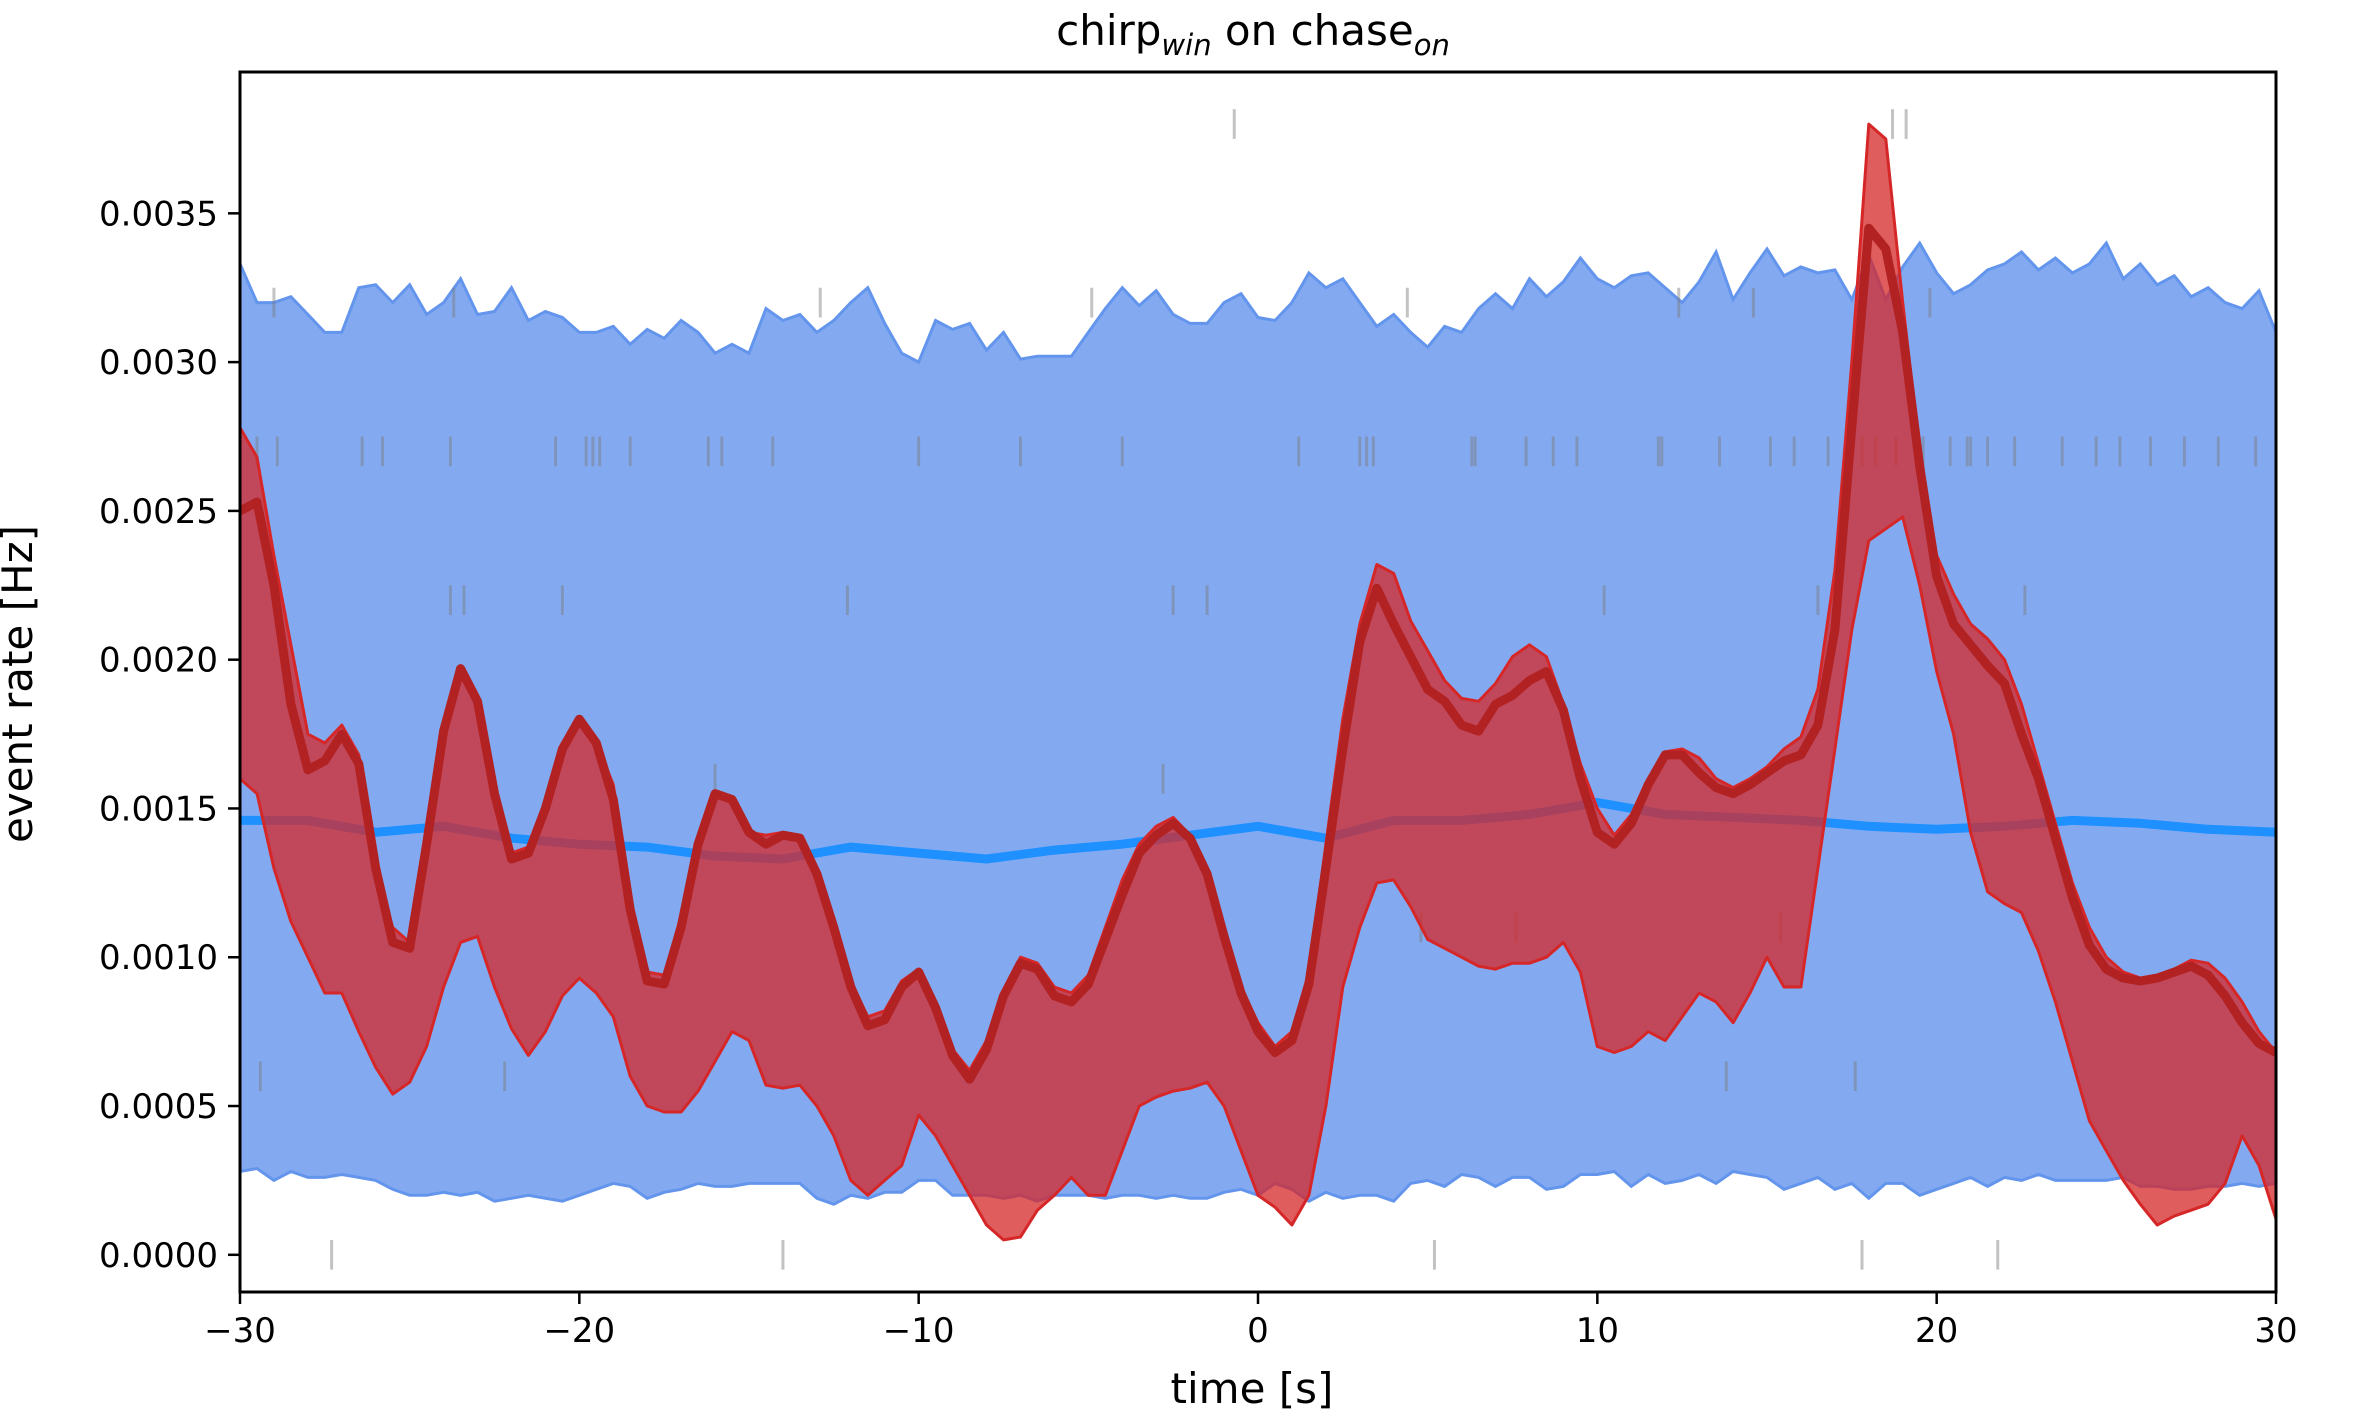  Describe the element at coordinates (579, 1331) in the screenshot. I see `x-tick-label-1: −20` at that location.